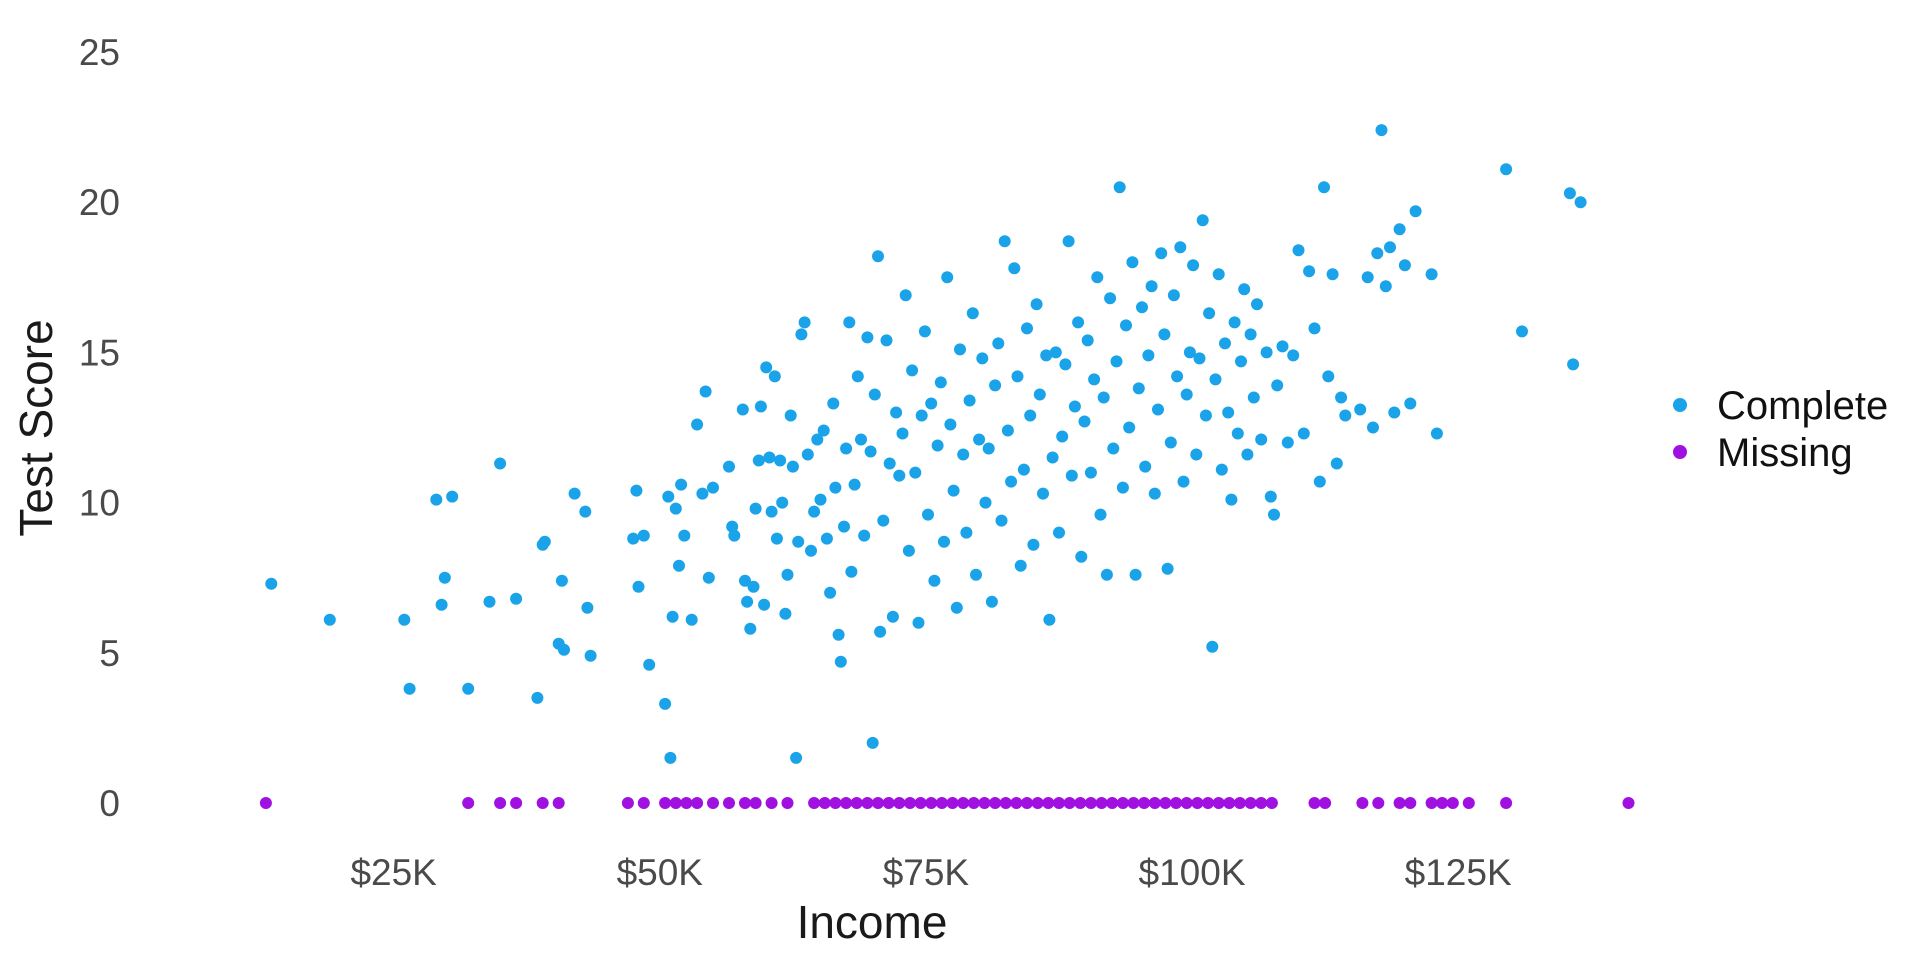 Image resolution: width=1920 pixels, height=960 pixels. Describe the element at coordinates (393, 872) in the screenshot. I see `x-tick-label: $25K` at that location.